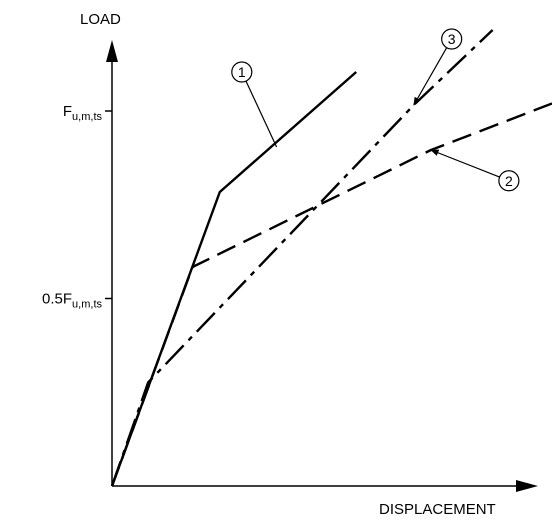 This screenshot has height=522, width=552. Describe the element at coordinates (430, 76) in the screenshot. I see `callout-3-leader` at that location.